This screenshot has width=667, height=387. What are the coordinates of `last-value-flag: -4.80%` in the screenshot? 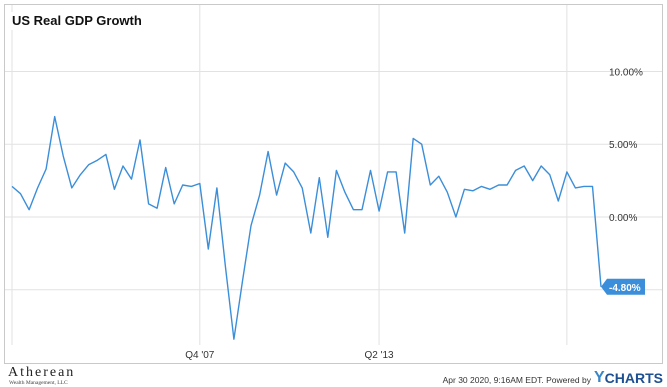 It's located at (623, 286).